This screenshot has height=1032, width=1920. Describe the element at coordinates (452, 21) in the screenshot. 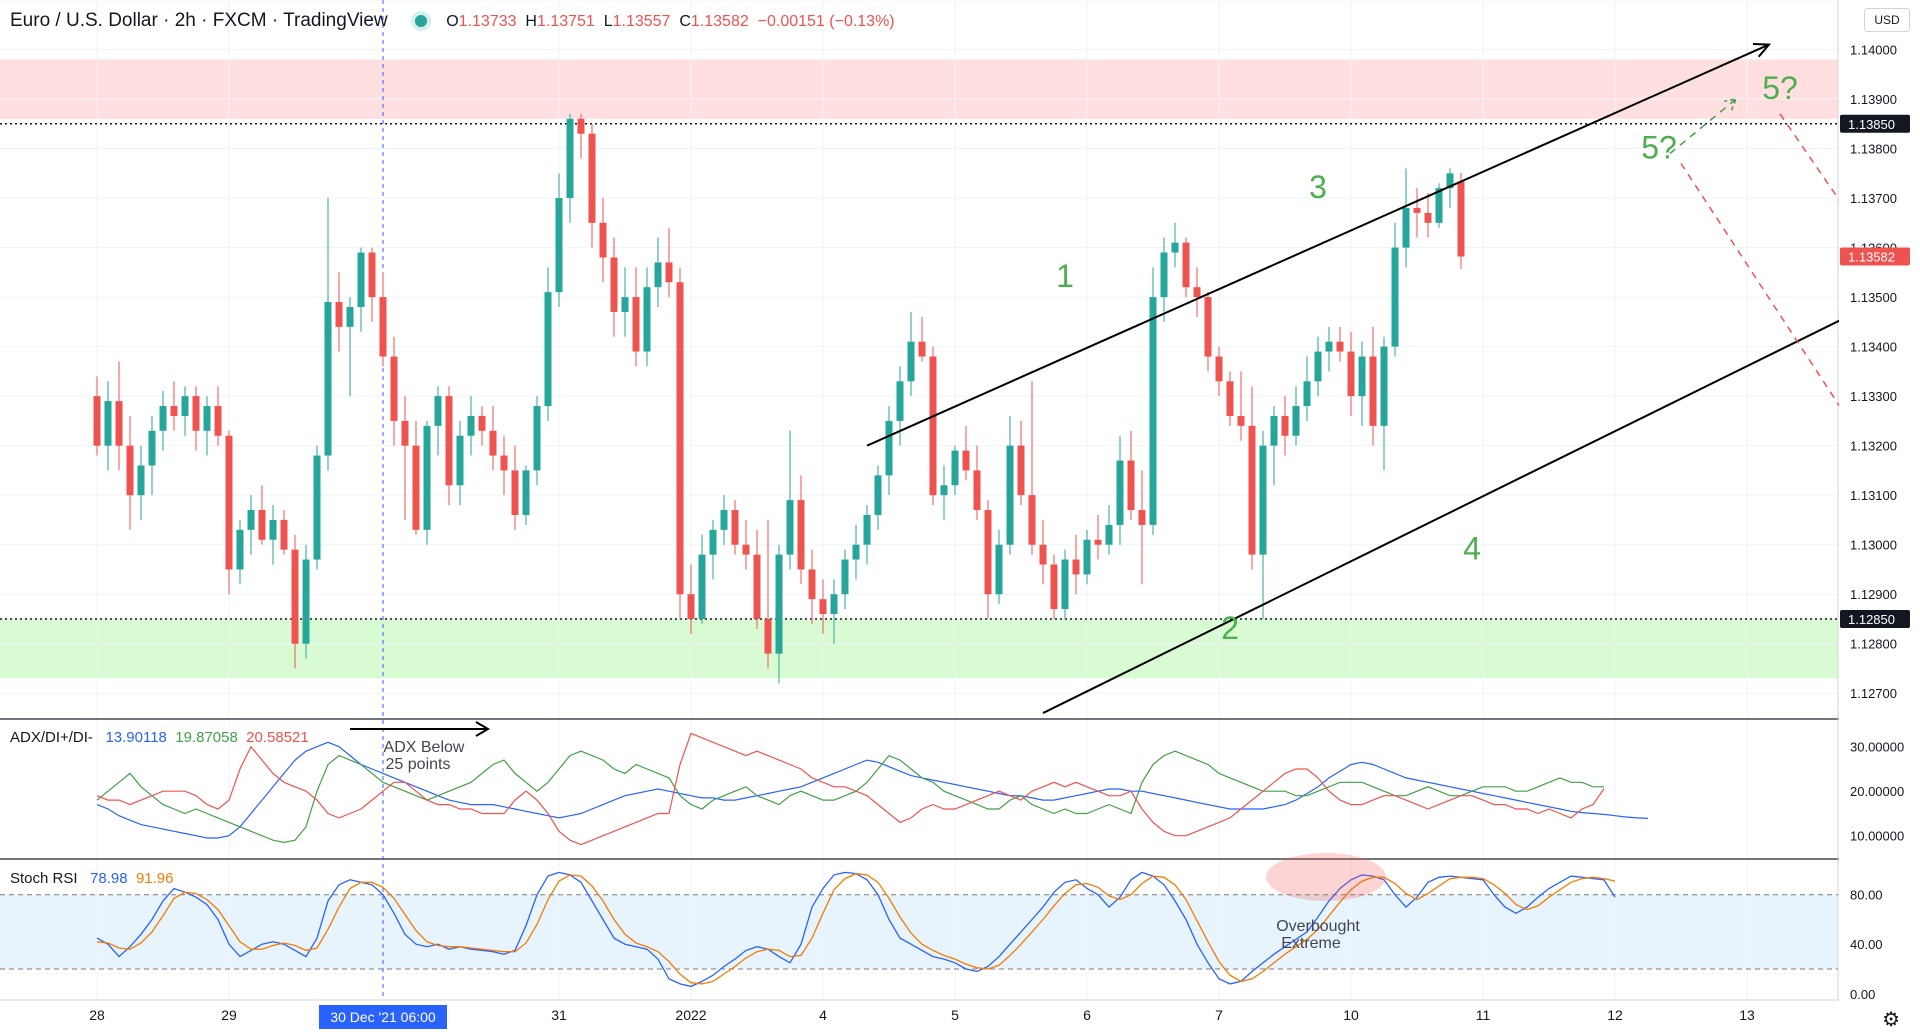

I see `open-label: O` at that location.